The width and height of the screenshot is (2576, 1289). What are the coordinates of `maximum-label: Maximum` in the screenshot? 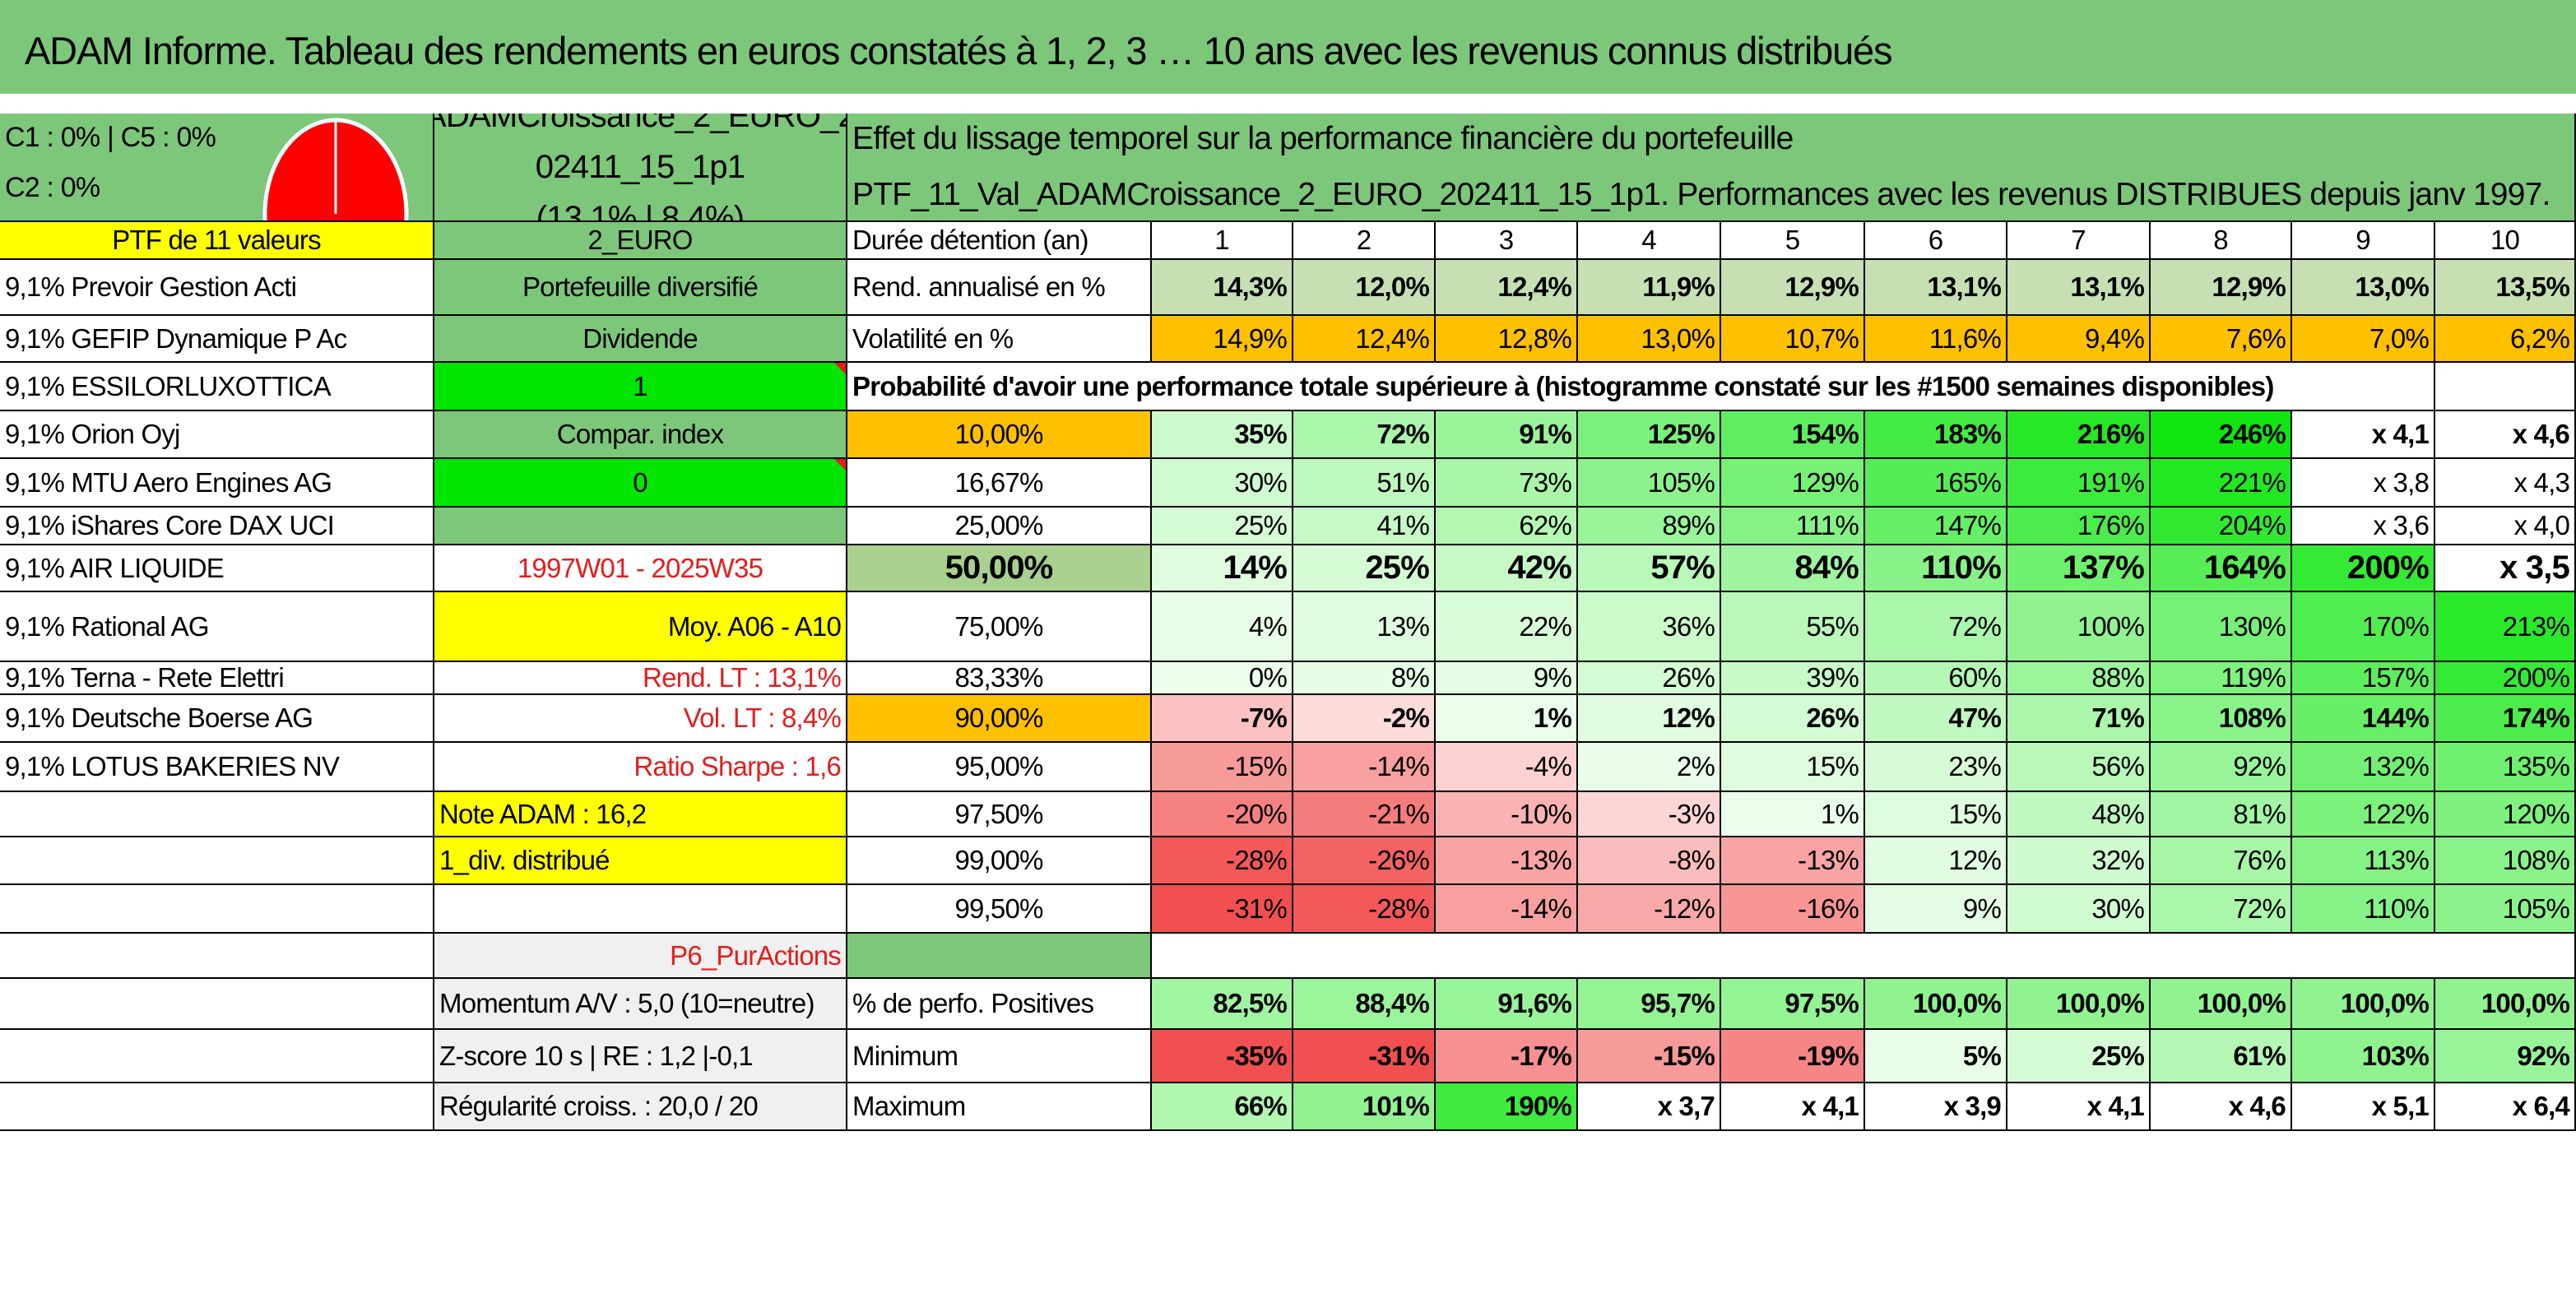 It's located at (999, 1107).